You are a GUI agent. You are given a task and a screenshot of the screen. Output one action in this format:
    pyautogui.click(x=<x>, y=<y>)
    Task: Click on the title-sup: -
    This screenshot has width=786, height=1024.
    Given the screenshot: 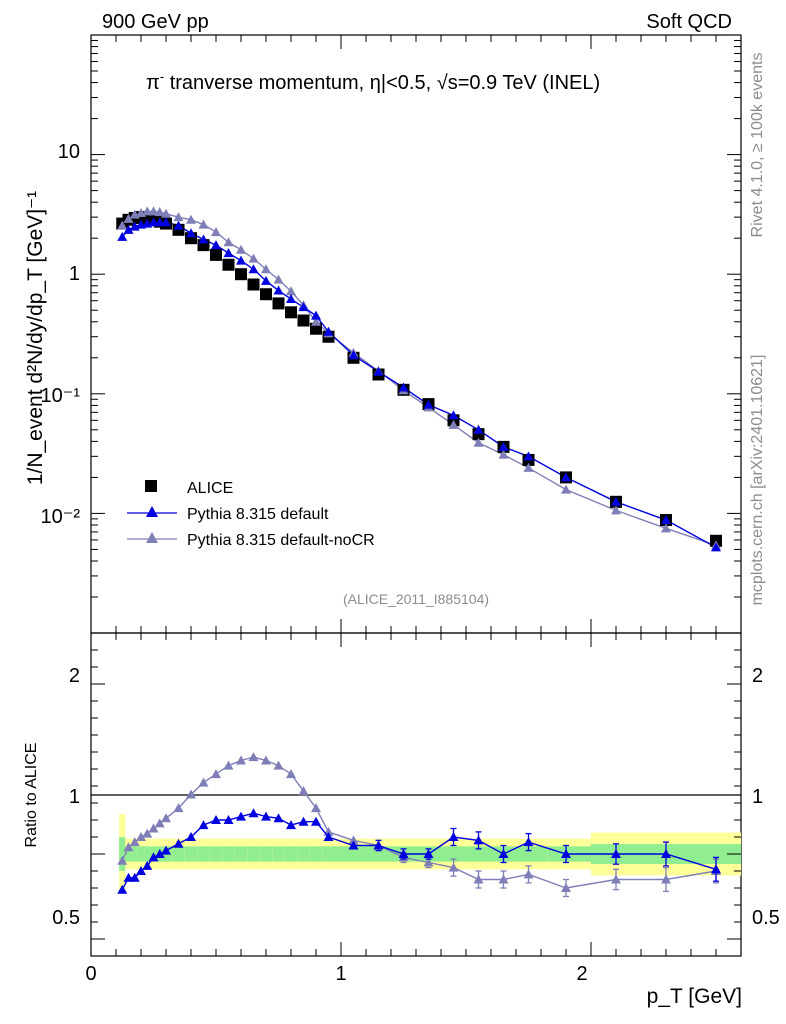 What is the action you would take?
    pyautogui.click(x=162, y=76)
    